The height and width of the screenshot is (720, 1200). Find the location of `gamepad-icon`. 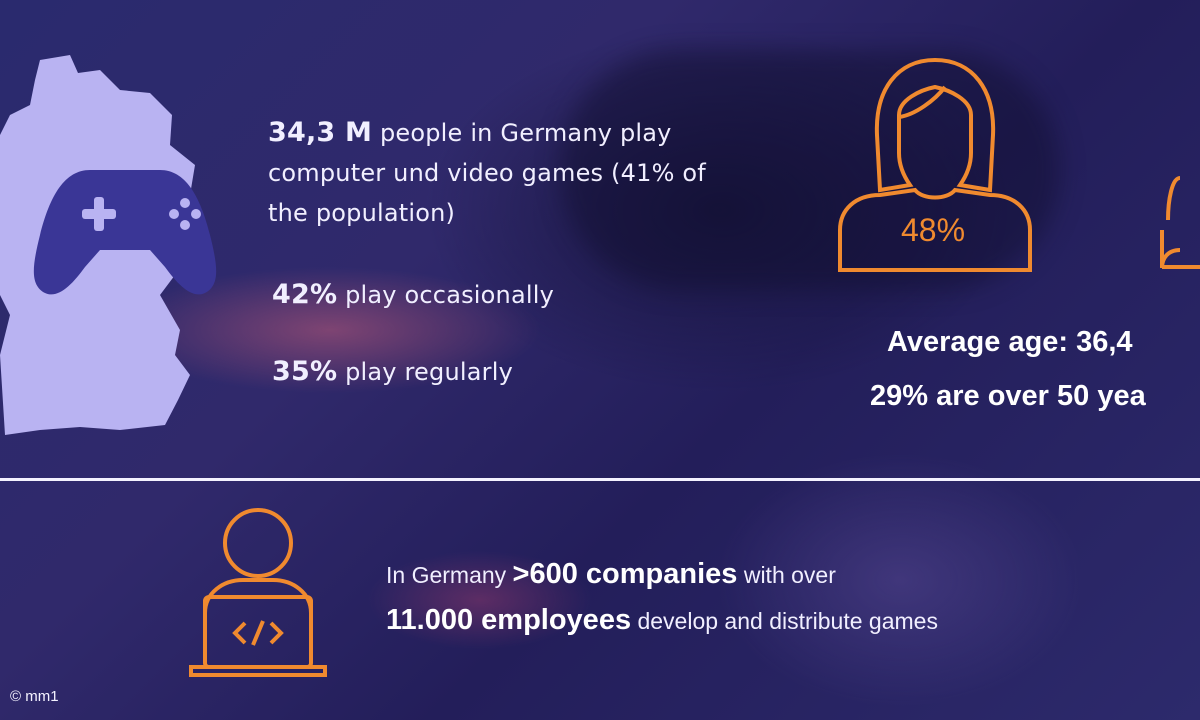

gamepad-icon is located at coordinates (125, 232).